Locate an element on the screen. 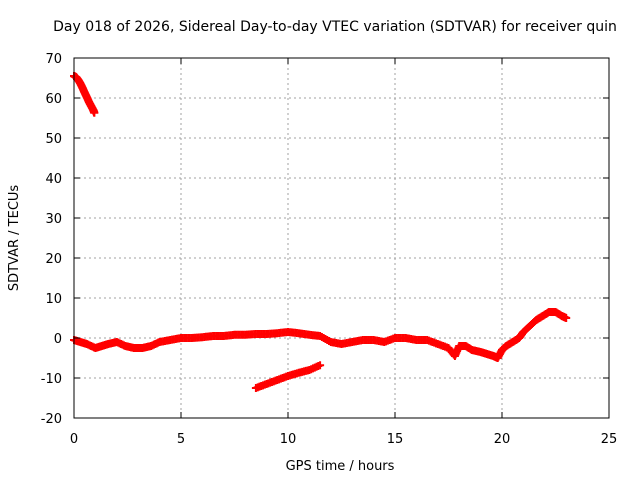 The height and width of the screenshot is (480, 640). x-tick-label: 15 is located at coordinates (395, 439).